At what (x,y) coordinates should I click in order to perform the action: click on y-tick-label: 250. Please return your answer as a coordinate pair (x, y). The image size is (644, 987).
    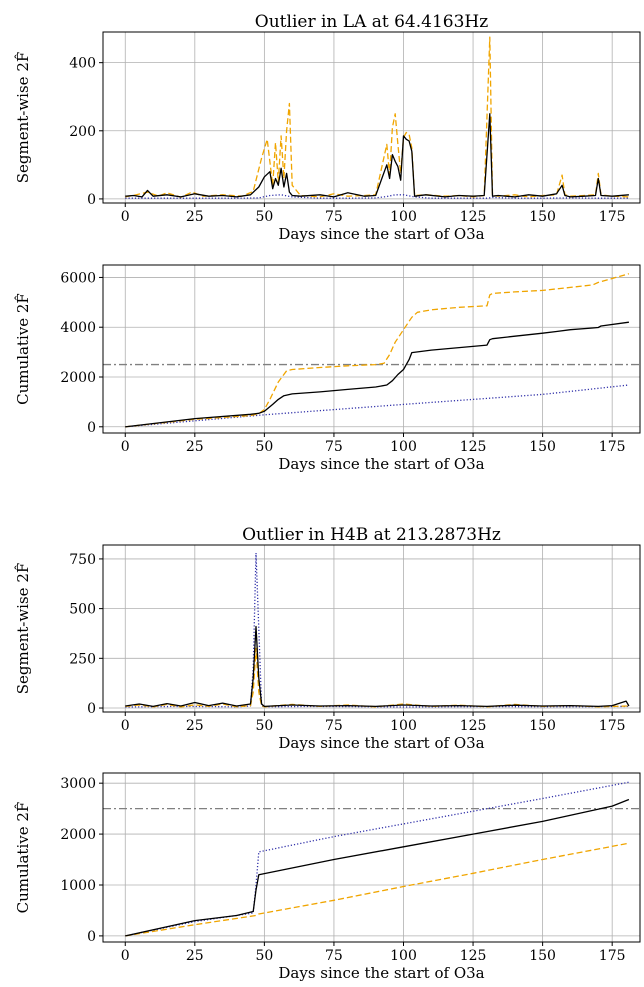
    Looking at the image, I should click on (82, 659).